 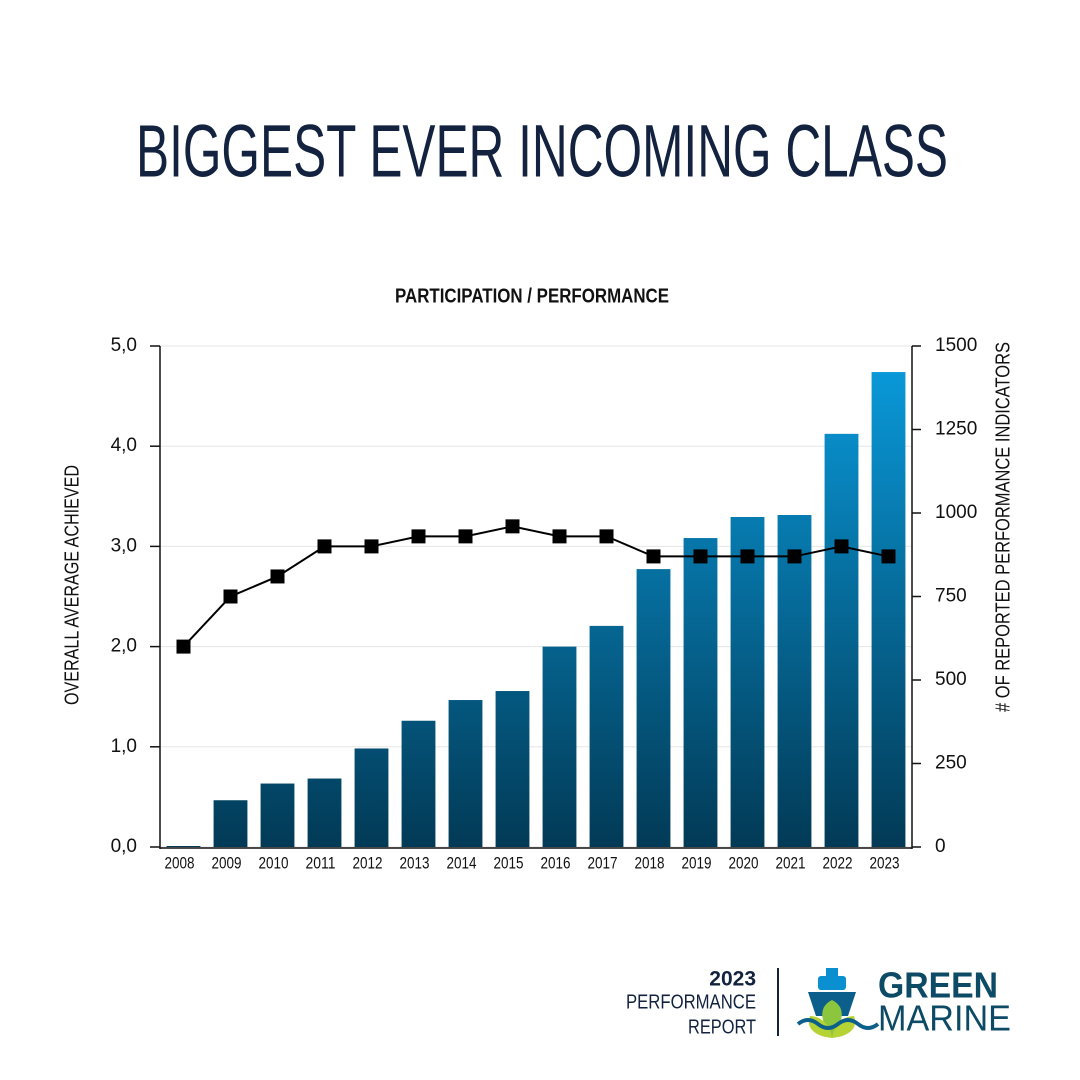 What do you see at coordinates (368, 862) in the screenshot?
I see `x-tick-label: 2012` at bounding box center [368, 862].